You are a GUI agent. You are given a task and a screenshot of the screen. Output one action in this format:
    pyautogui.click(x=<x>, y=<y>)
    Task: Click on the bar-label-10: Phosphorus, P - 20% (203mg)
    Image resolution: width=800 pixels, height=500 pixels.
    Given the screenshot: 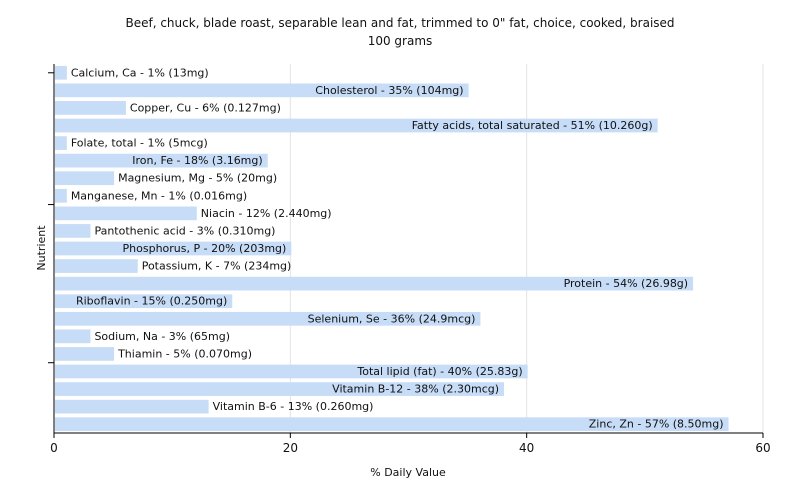 What is the action you would take?
    pyautogui.click(x=205, y=248)
    